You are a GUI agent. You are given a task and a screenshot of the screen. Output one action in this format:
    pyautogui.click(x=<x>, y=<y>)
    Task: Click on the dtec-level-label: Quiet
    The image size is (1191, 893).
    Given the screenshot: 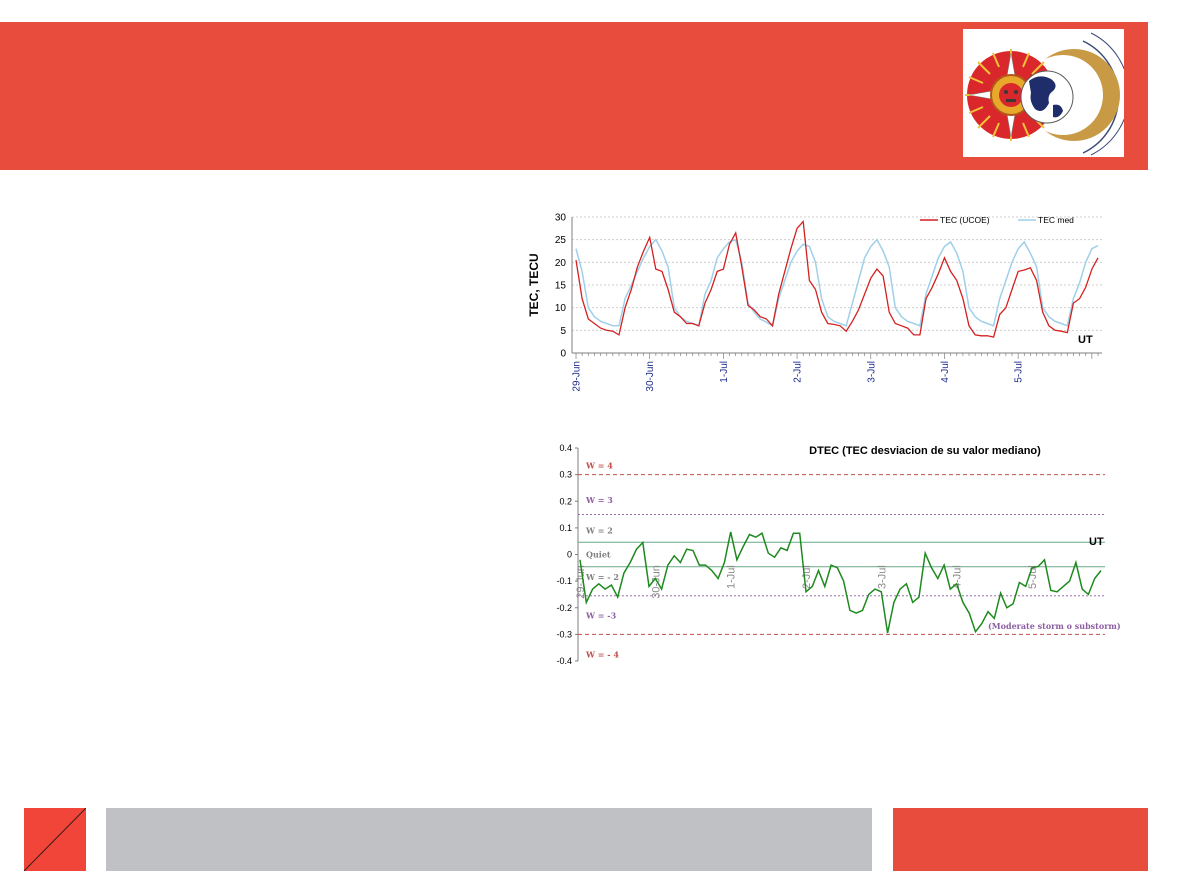 What is the action you would take?
    pyautogui.click(x=598, y=555)
    